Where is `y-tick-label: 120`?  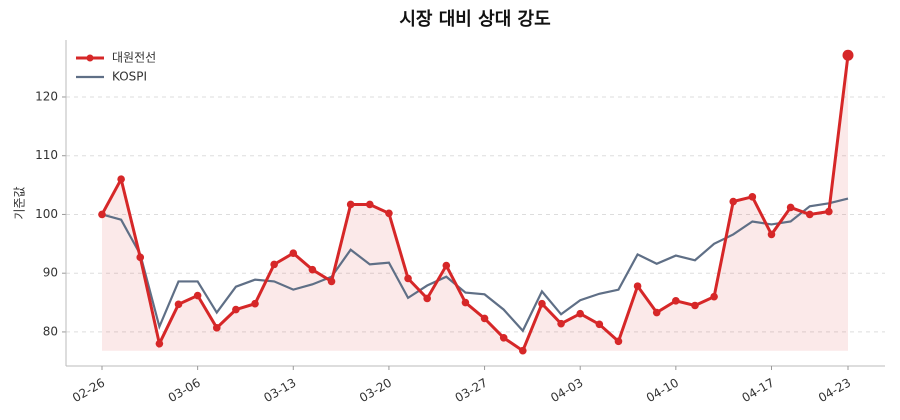
y-tick-label: 120 is located at coordinates (46, 96).